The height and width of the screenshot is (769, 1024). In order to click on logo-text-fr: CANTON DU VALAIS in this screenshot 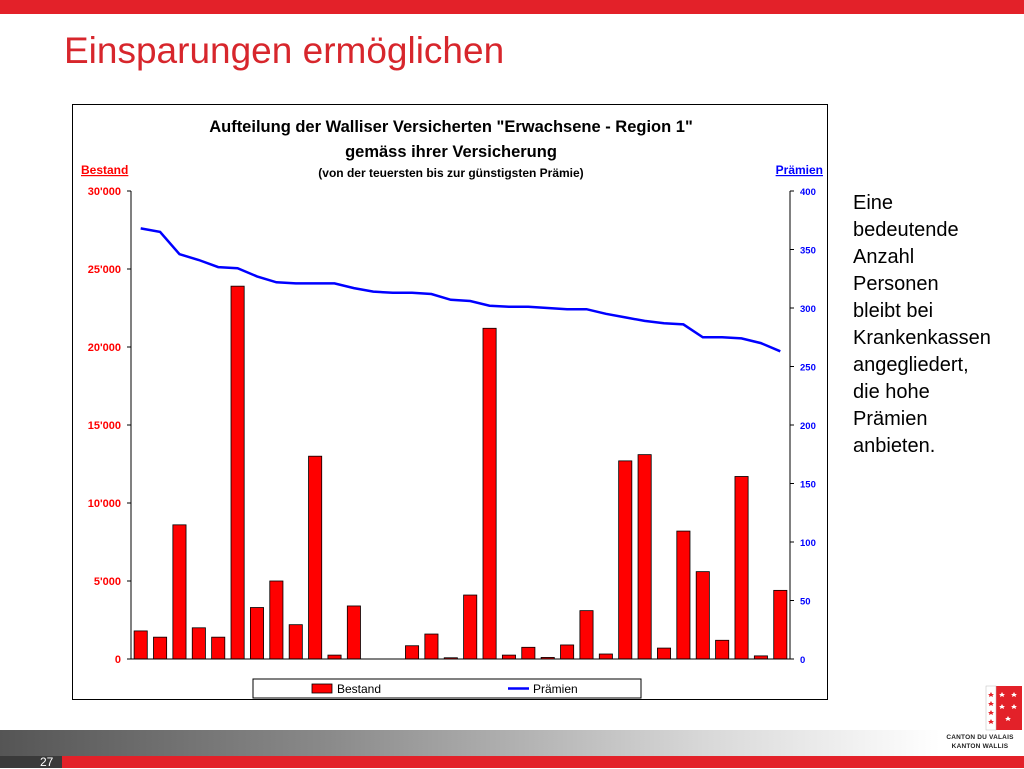, I will do `click(980, 737)`.